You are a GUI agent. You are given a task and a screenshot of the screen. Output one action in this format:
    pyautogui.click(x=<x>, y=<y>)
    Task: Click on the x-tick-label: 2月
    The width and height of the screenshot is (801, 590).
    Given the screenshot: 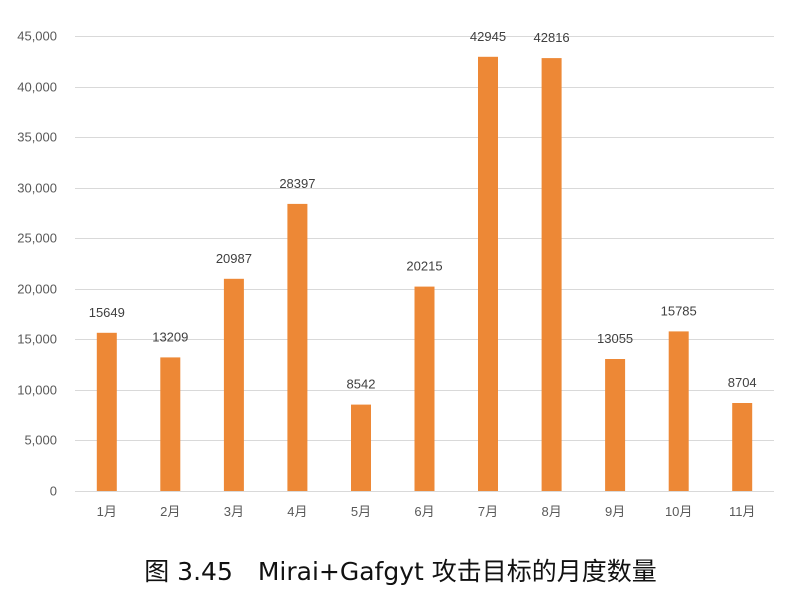 What is the action you would take?
    pyautogui.click(x=170, y=511)
    